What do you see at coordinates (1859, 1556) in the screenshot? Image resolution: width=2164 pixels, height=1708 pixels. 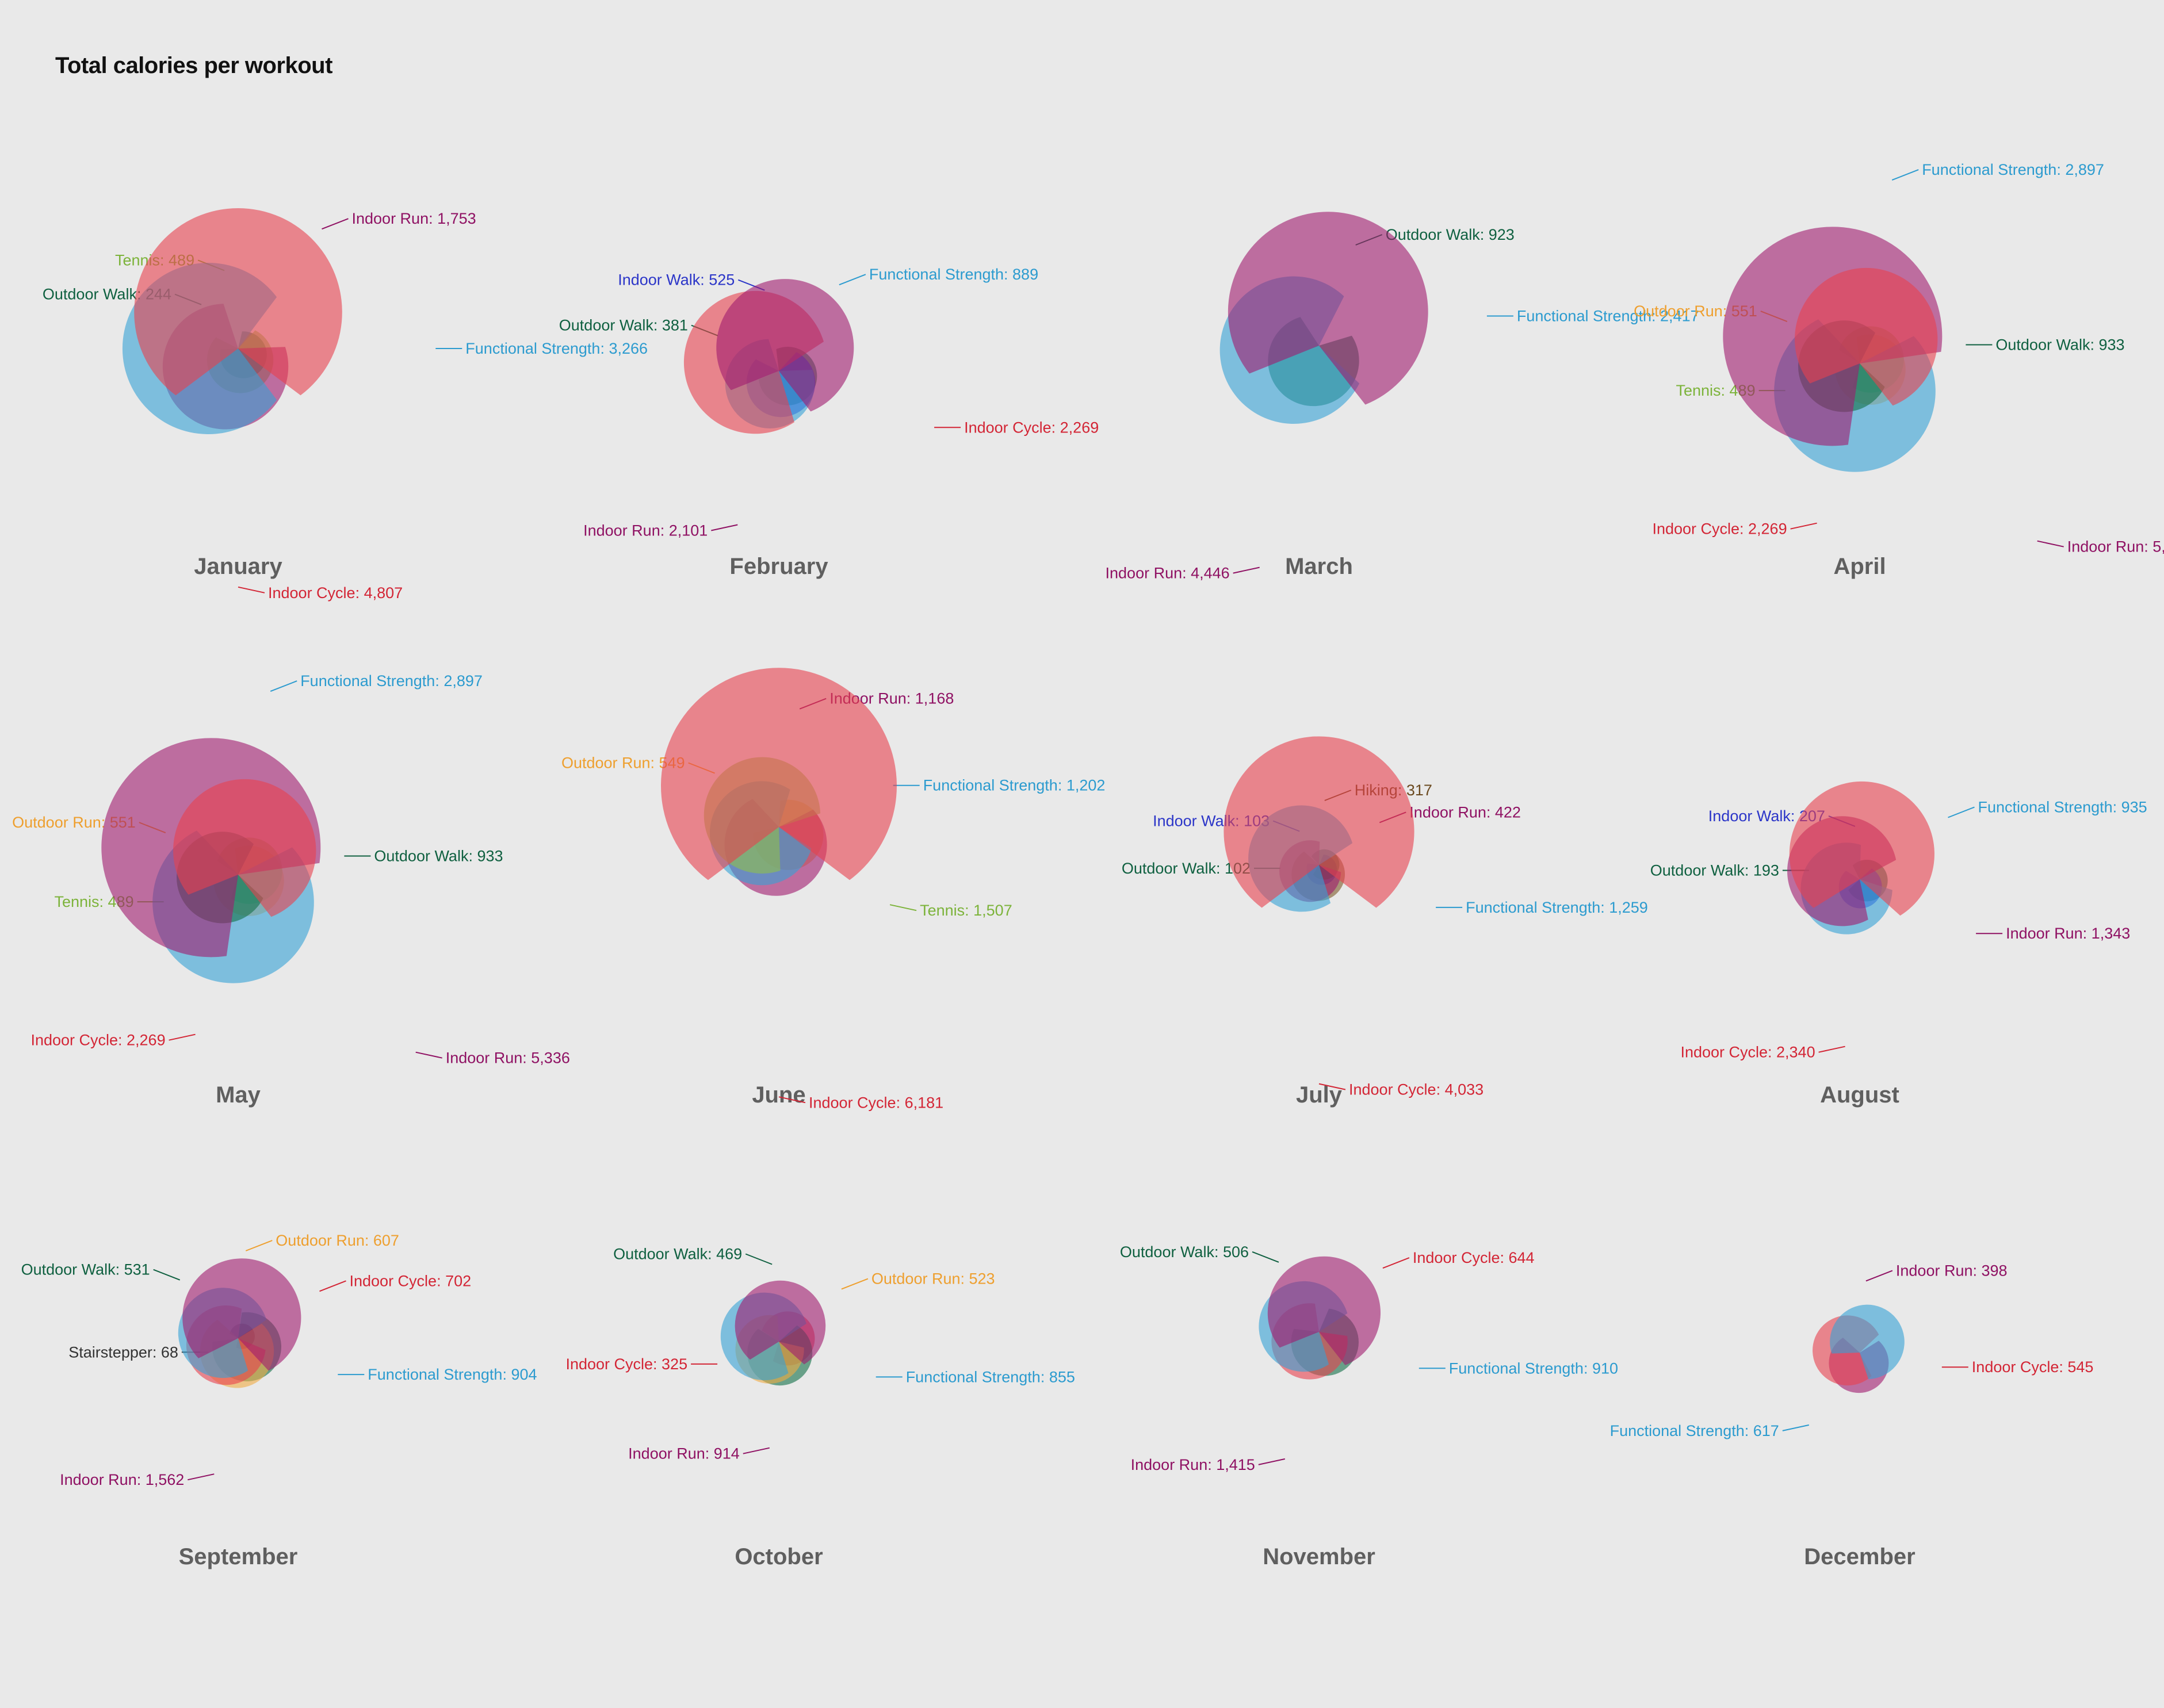 I see `month-label: December` at bounding box center [1859, 1556].